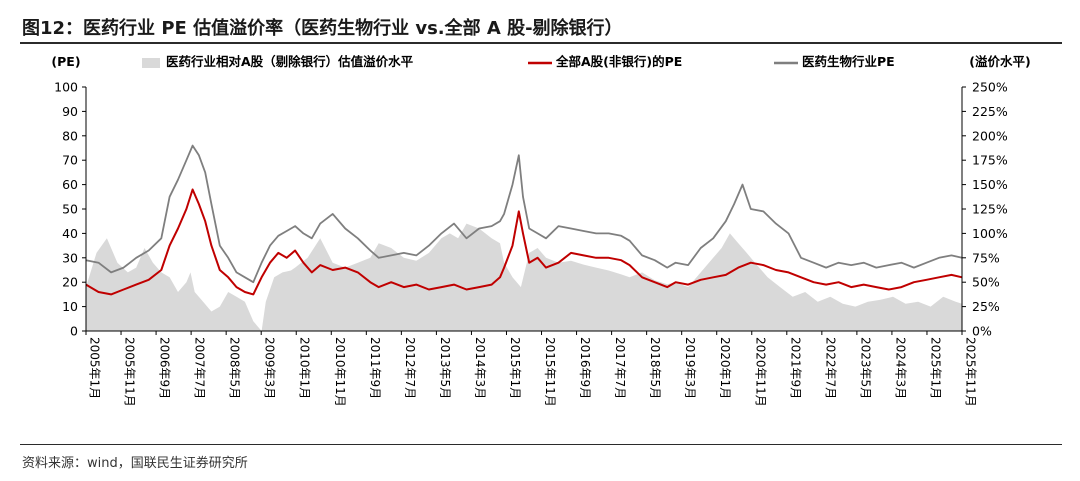 This screenshot has height=481, width=1080. I want to click on left-tick-label: 20, so click(70, 282).